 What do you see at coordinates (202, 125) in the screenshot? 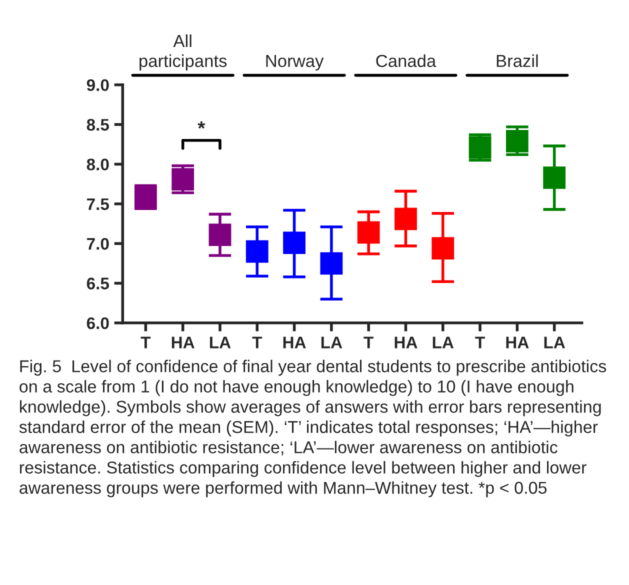
I see `annotation: *` at bounding box center [202, 125].